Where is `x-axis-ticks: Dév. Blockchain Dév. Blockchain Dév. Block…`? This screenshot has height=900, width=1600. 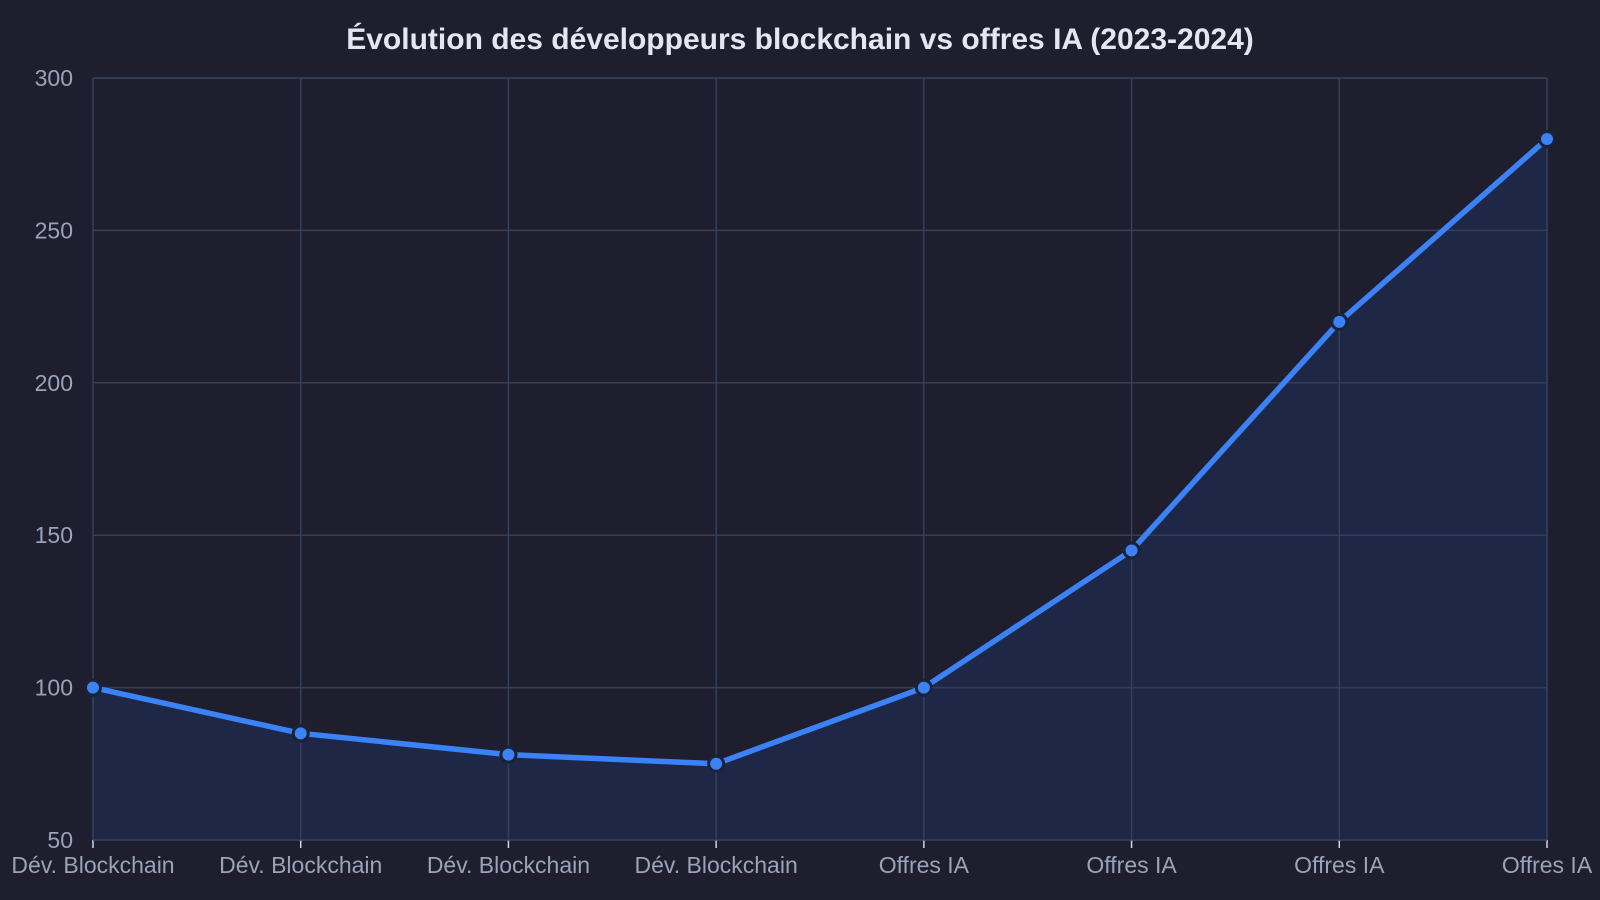
x-axis-ticks: Dév. Blockchain Dév. Blockchain Dév. Block… is located at coordinates (801, 865).